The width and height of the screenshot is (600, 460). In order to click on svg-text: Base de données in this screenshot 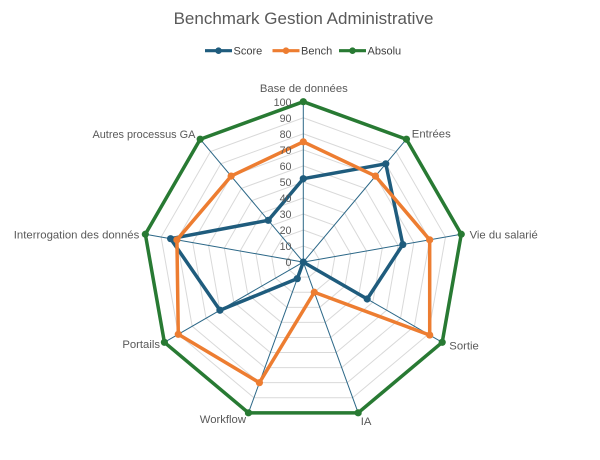, I will do `click(304, 89)`.